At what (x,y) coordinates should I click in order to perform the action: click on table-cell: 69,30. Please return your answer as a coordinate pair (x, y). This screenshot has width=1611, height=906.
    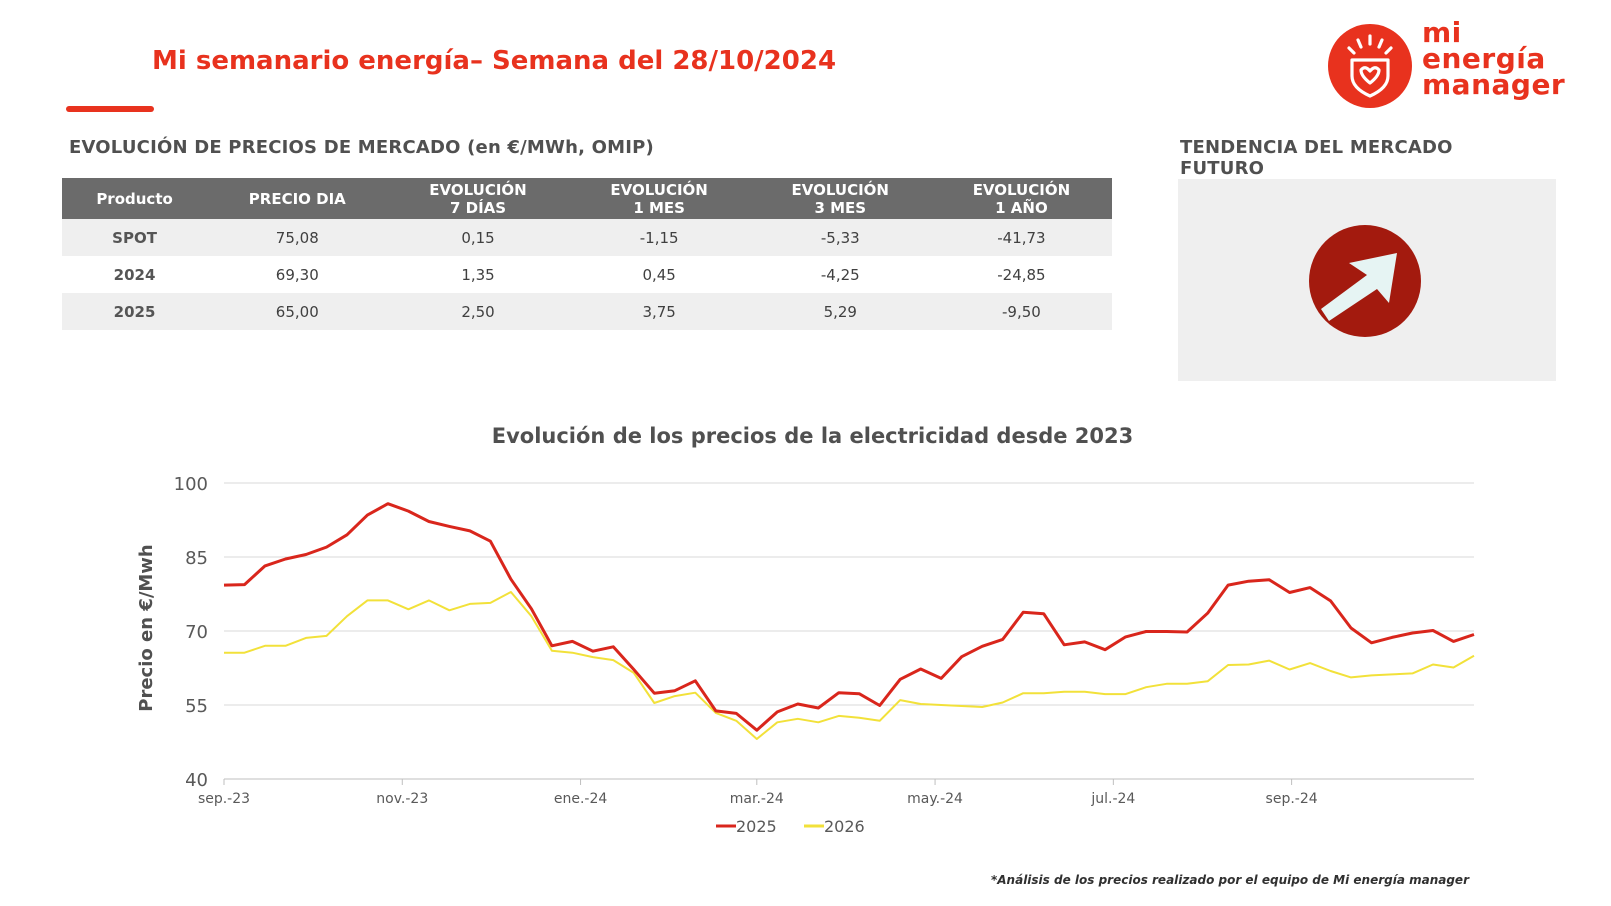
    Looking at the image, I should click on (297, 274).